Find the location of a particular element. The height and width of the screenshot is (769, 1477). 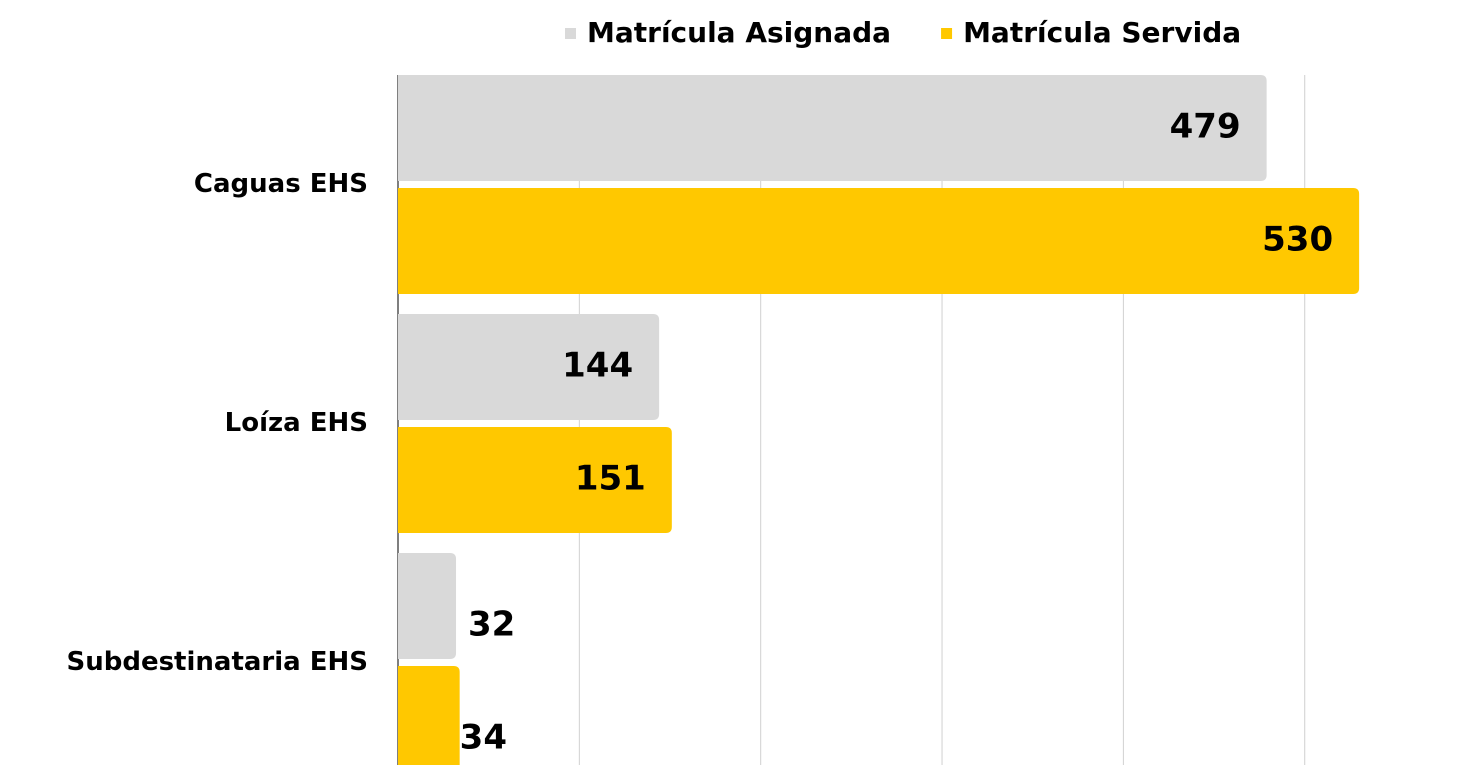

data-label: 144 is located at coordinates (597, 366).